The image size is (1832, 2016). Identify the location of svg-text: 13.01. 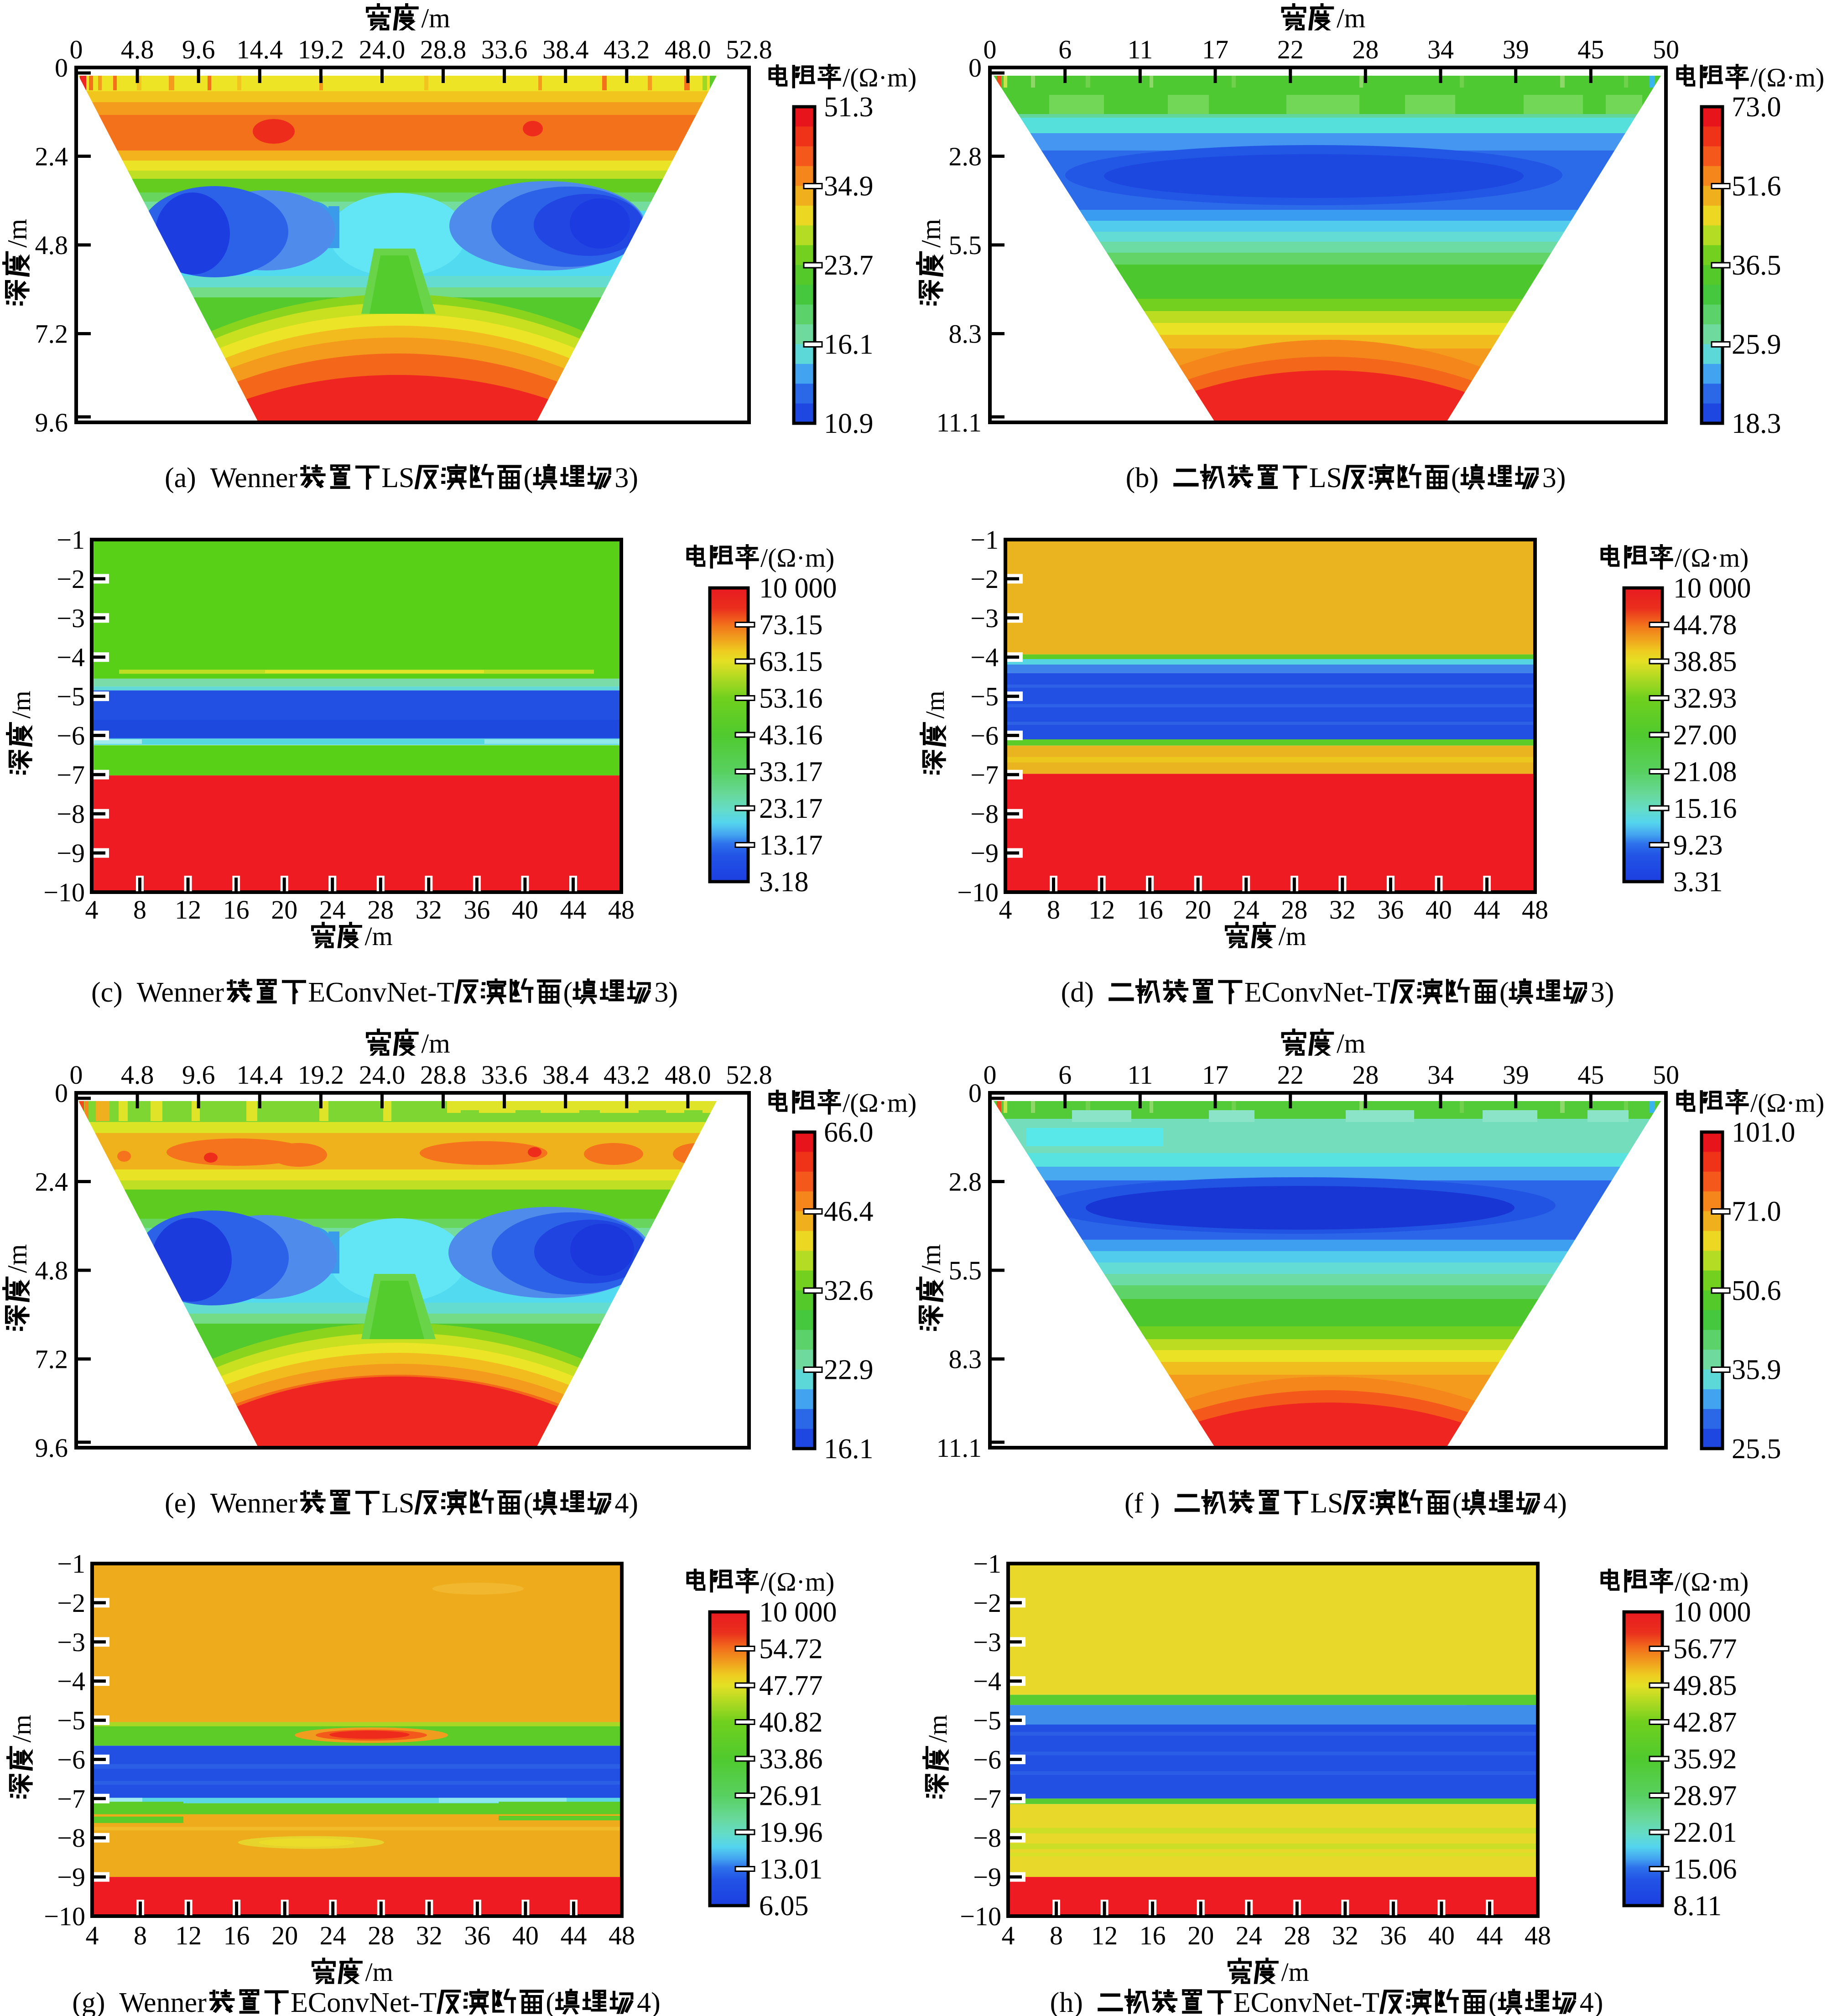
(791, 1869).